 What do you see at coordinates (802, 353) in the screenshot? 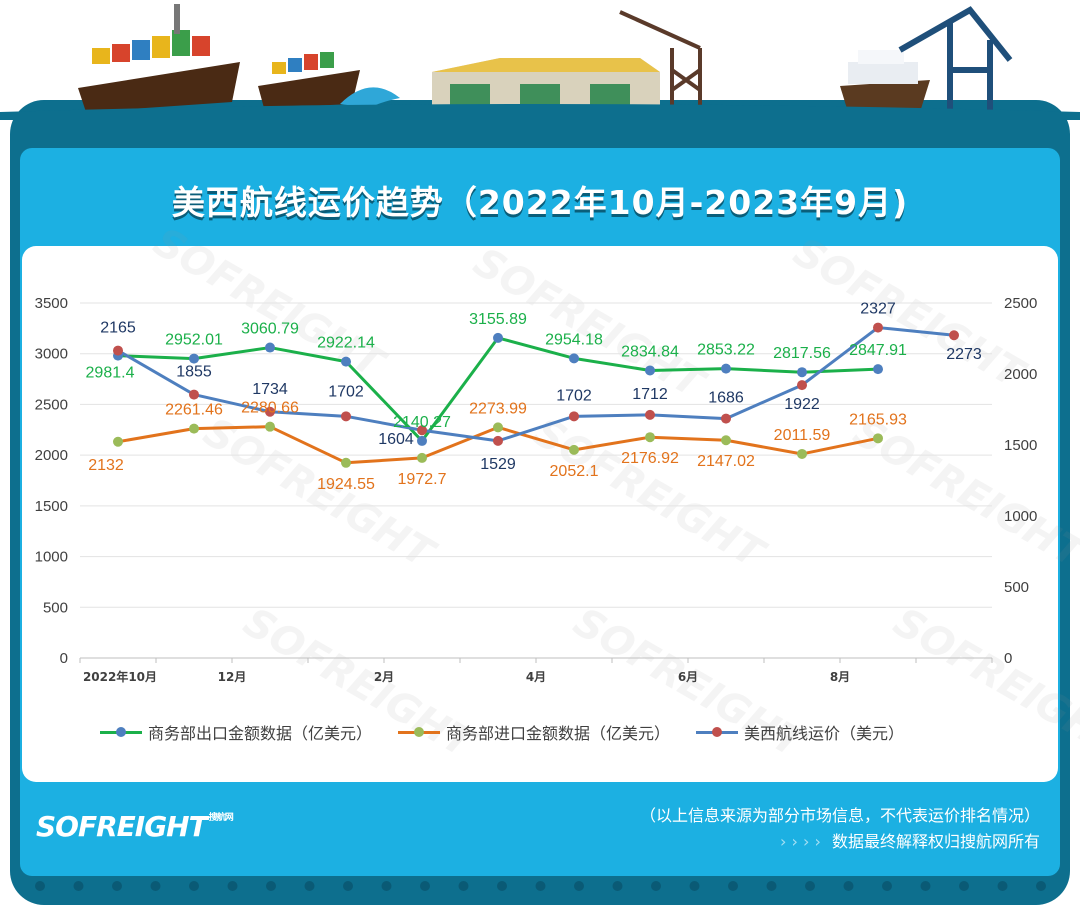
I see `data-label: 2817.56` at bounding box center [802, 353].